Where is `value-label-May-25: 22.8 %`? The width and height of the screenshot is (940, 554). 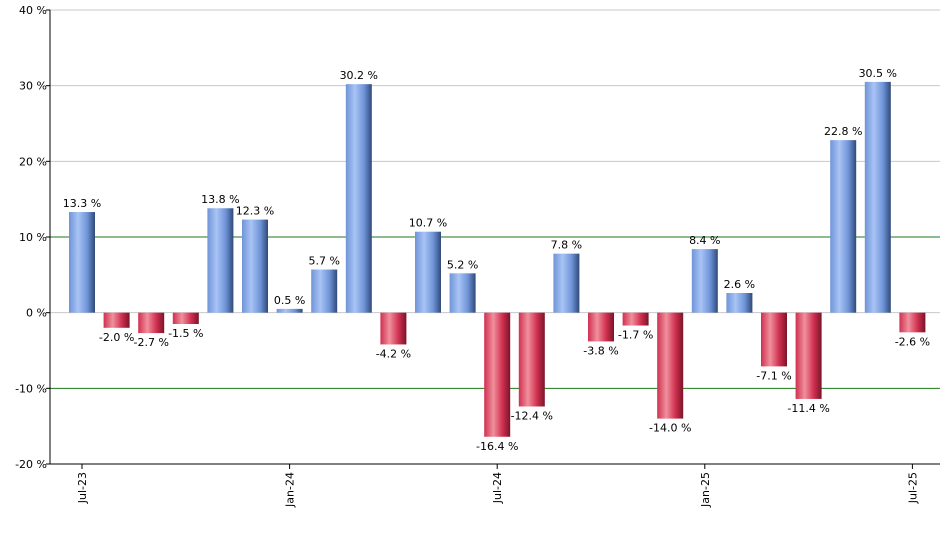 value-label-May-25: 22.8 % is located at coordinates (843, 131).